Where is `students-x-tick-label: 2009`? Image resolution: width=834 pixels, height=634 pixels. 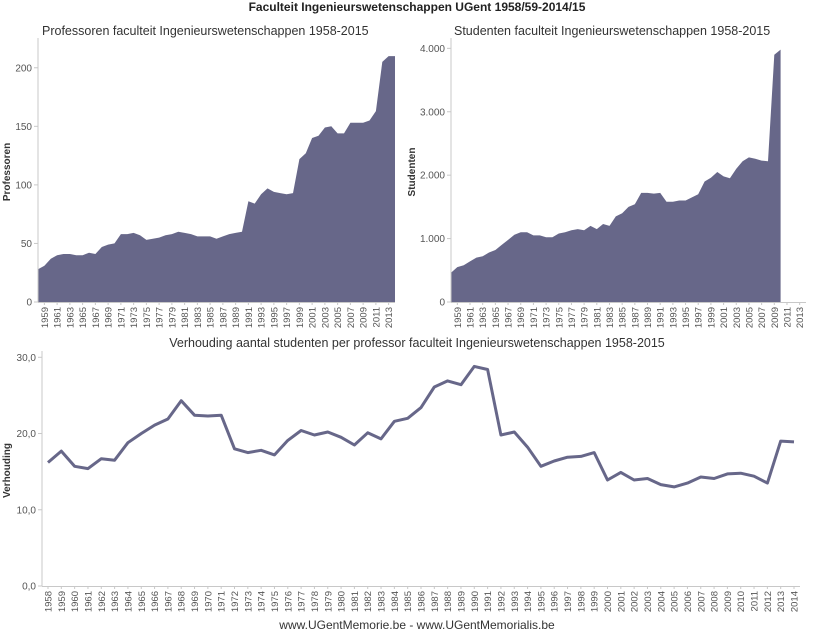
students-x-tick-label: 2009 is located at coordinates (775, 317).